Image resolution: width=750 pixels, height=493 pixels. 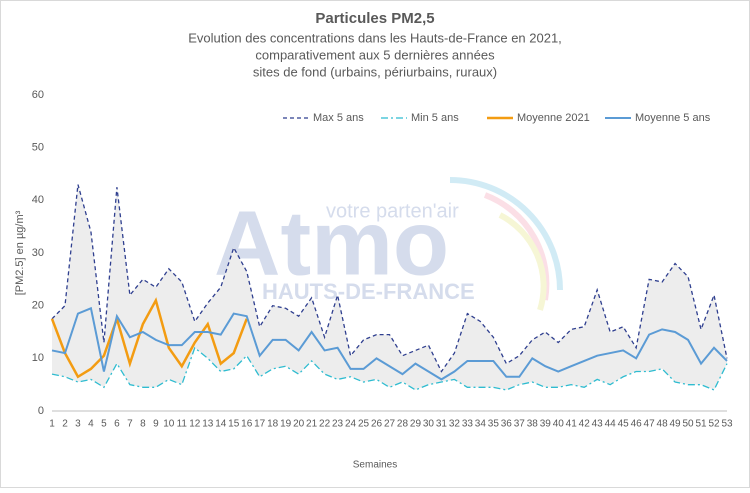 I want to click on x-tick-label: 48, so click(x=663, y=424).